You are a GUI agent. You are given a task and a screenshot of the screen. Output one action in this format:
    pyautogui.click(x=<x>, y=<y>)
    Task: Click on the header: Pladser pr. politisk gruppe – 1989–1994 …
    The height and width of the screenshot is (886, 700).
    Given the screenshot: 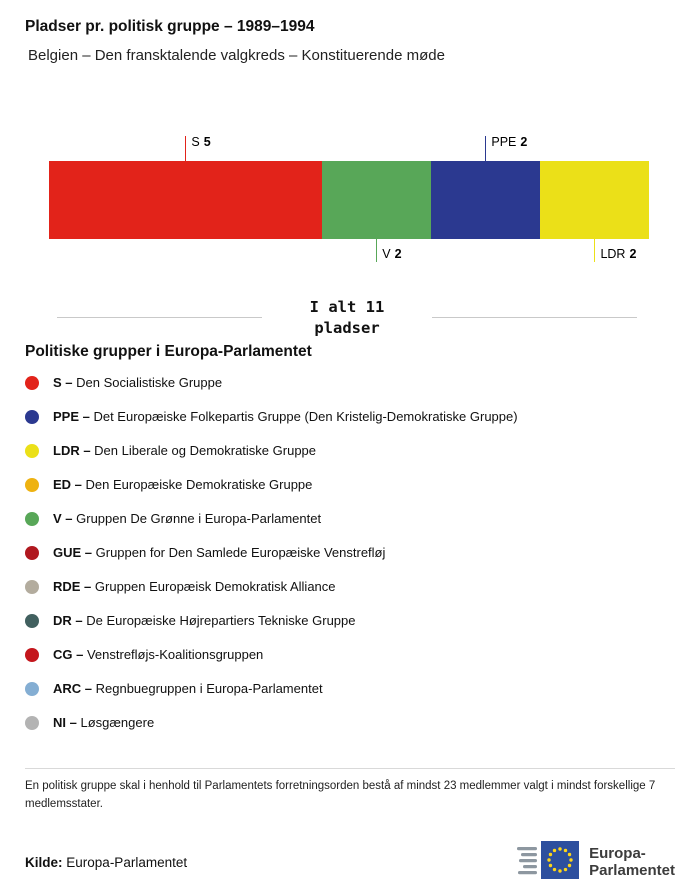 What is the action you would take?
    pyautogui.click(x=350, y=32)
    